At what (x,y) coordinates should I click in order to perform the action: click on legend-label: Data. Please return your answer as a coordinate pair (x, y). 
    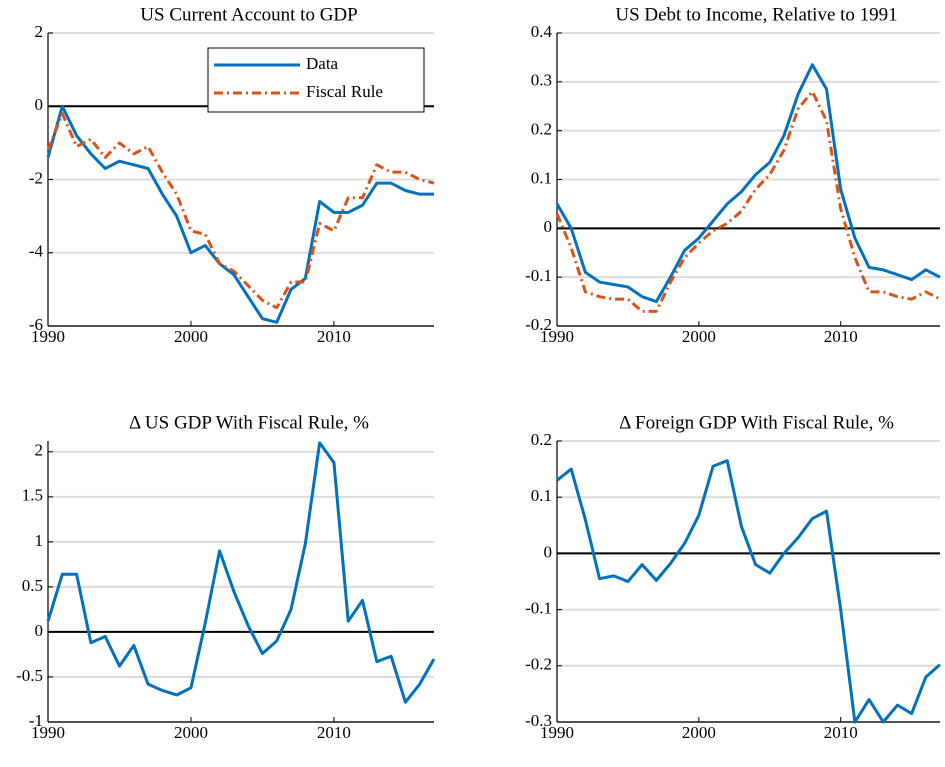
    Looking at the image, I should click on (322, 63).